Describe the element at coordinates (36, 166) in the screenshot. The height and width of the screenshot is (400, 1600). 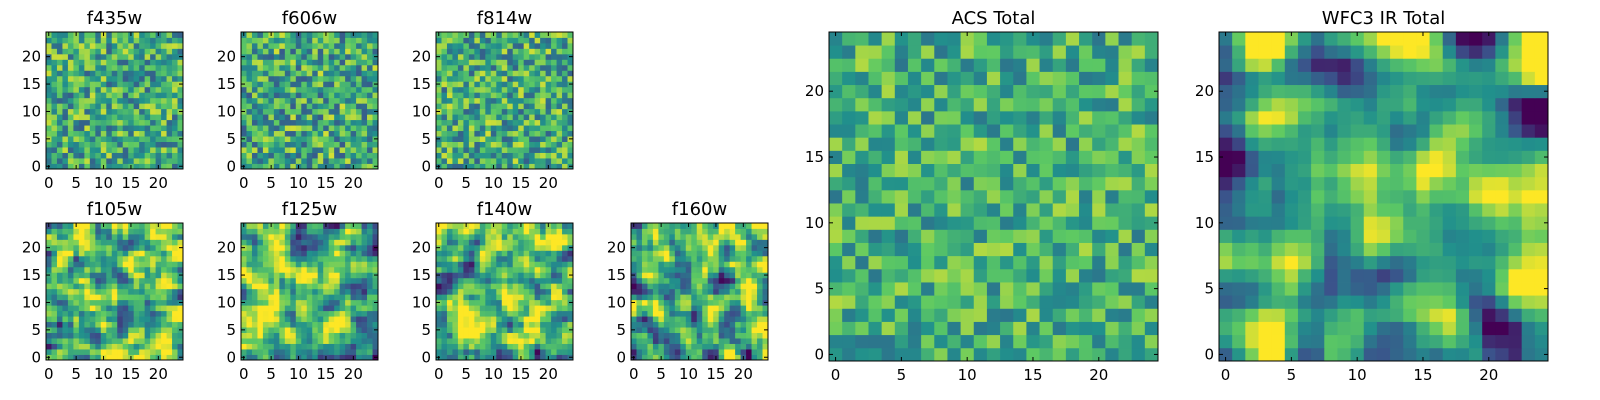
I see `y-tick-label: 0` at that location.